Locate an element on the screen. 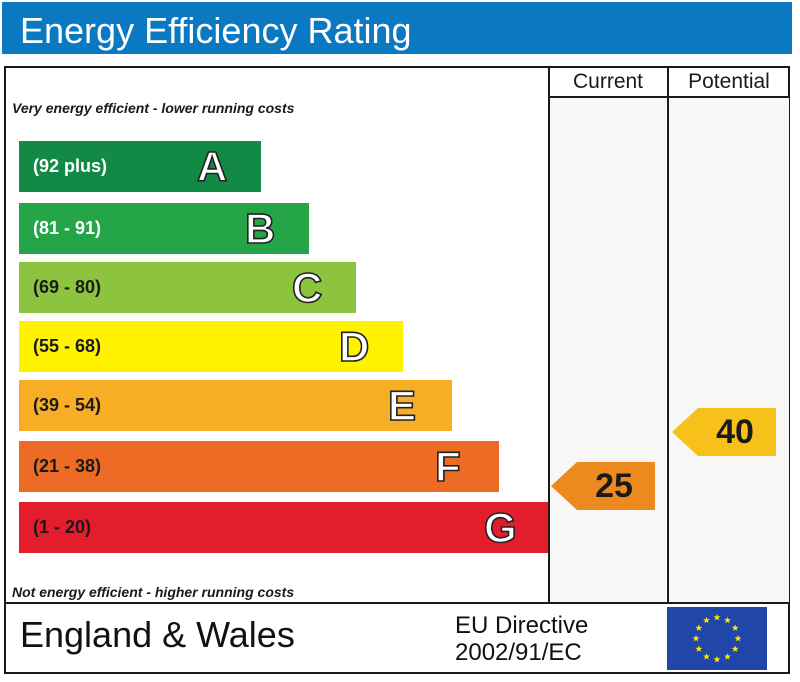 Image resolution: width=800 pixels, height=682 pixels. divider-current-left is located at coordinates (549, 334).